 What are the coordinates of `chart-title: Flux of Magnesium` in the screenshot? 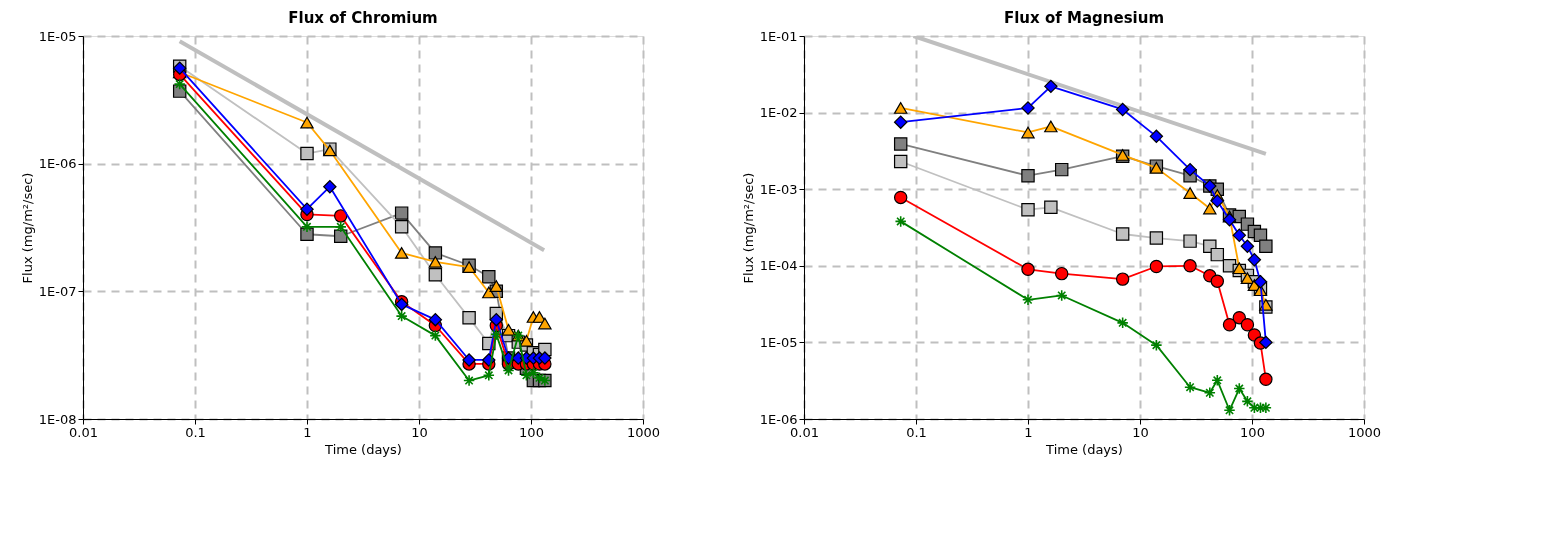 It's located at (1084, 18).